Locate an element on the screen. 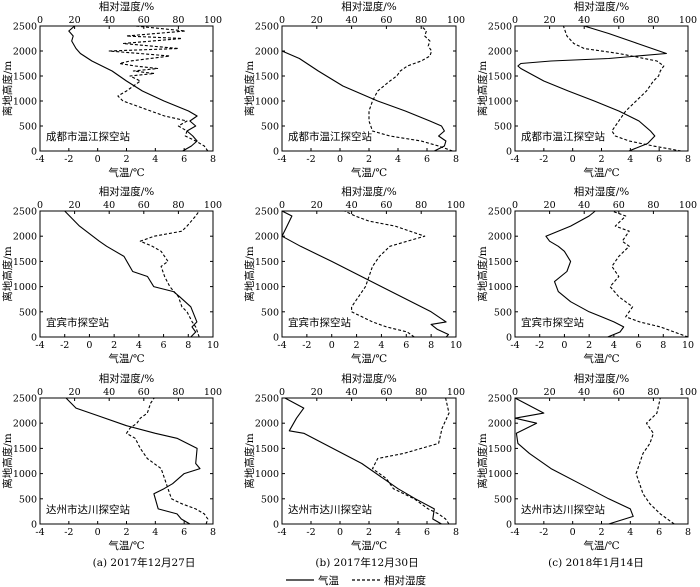  station-label: 成都市温江探空站 is located at coordinates (563, 136).